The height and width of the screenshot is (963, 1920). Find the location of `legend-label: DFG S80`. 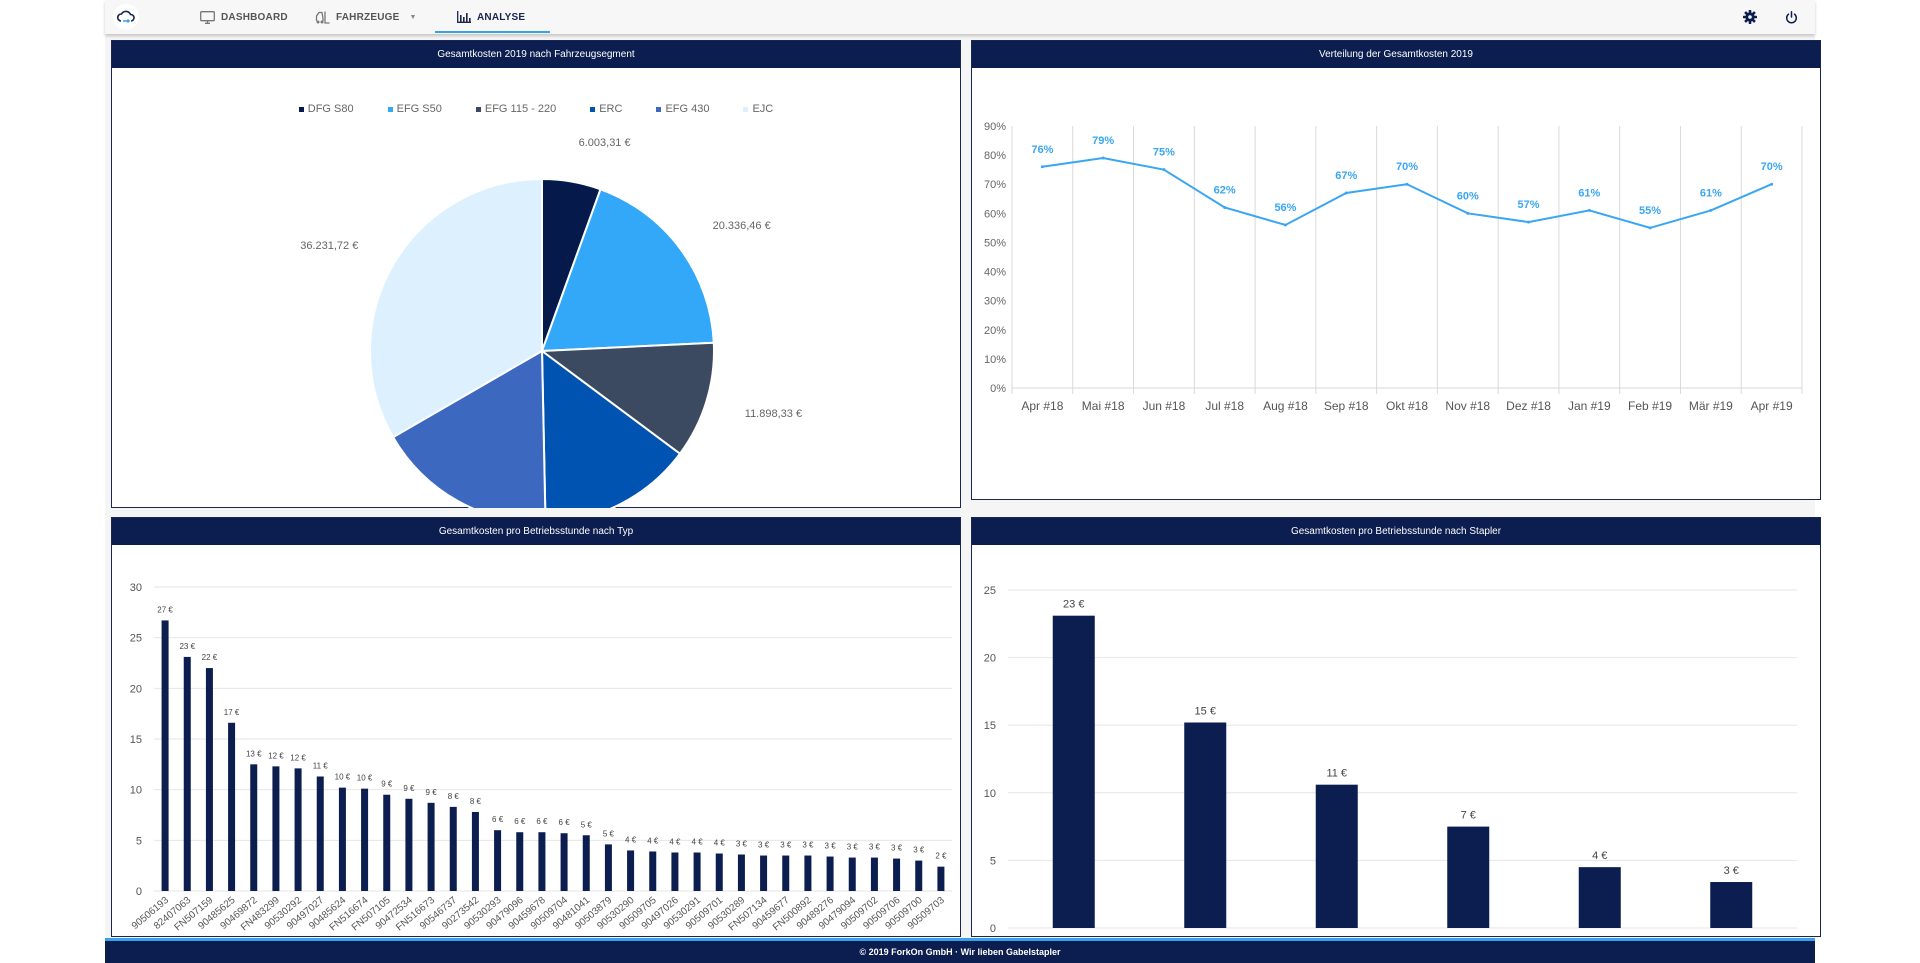

legend-label: DFG S80 is located at coordinates (330, 109).